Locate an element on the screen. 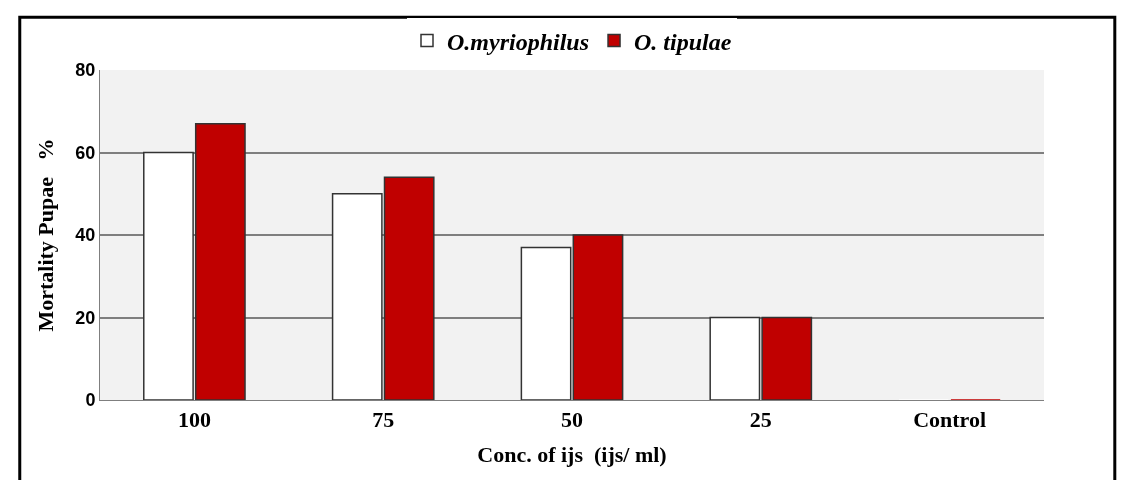  x-tick-label: 100 is located at coordinates (194, 420).